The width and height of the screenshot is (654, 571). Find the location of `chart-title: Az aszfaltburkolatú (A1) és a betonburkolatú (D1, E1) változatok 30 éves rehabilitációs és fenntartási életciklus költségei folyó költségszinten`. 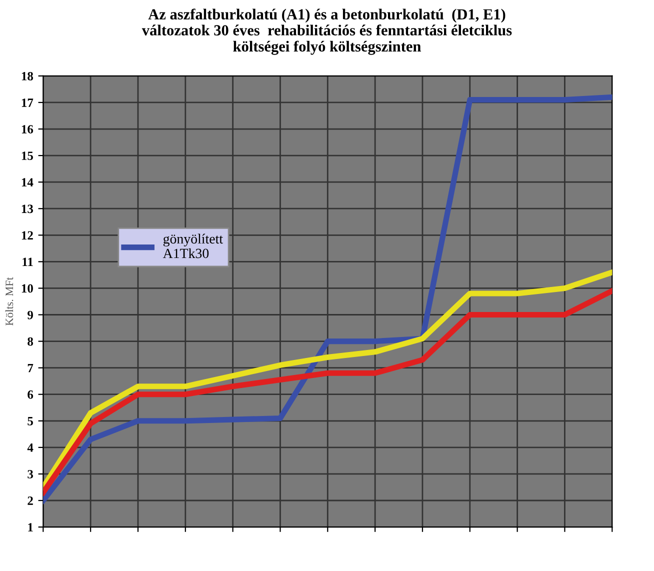

chart-title: Az aszfaltburkolatú (A1) és a betonburkolatú (D1, E1) változatok 30 éves rehabilitációs és fenntartási életciklus költségei folyó költségszinten is located at coordinates (327, 31).